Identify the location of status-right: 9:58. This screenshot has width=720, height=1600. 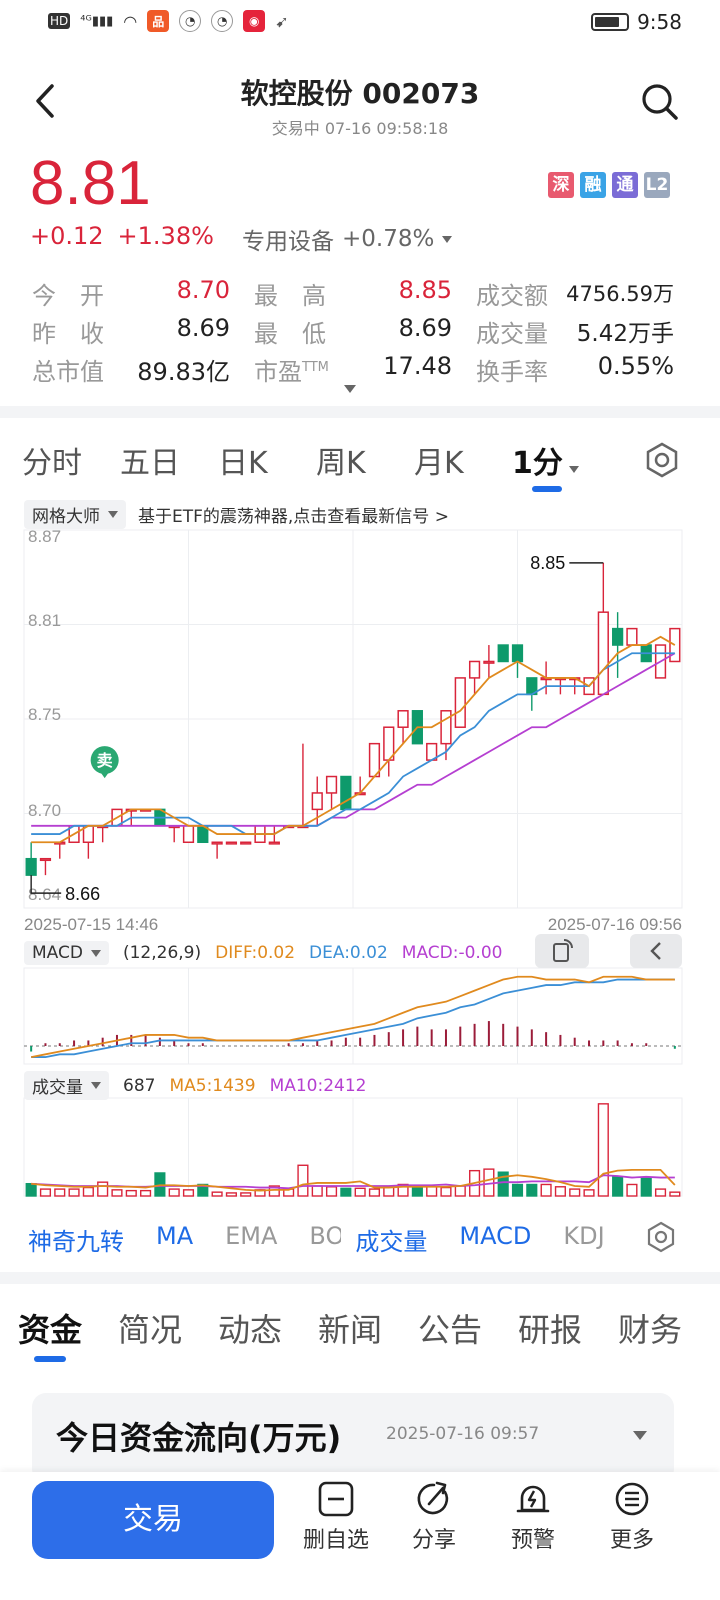
(636, 22).